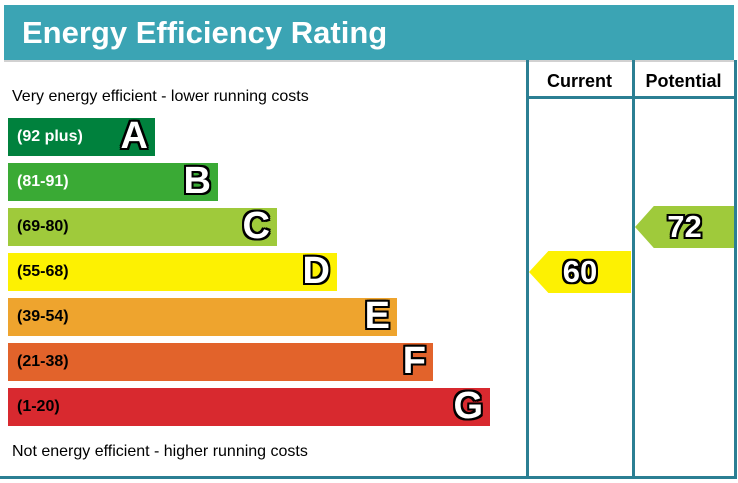 The image size is (738, 483). Describe the element at coordinates (377, 316) in the screenshot. I see `band-e-letter: E` at that location.